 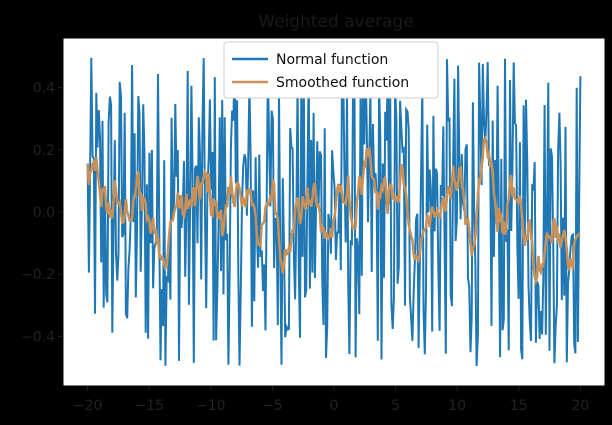 What do you see at coordinates (335, 22) in the screenshot?
I see `chart-title: Weighted average` at bounding box center [335, 22].